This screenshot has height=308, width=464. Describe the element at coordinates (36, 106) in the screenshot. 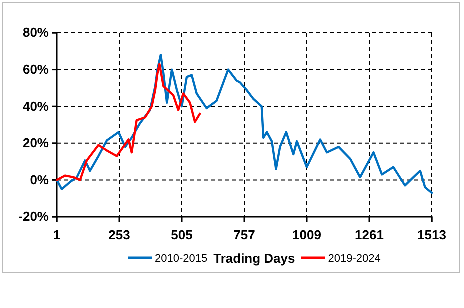

I see `y-tick-label: 40%` at that location.